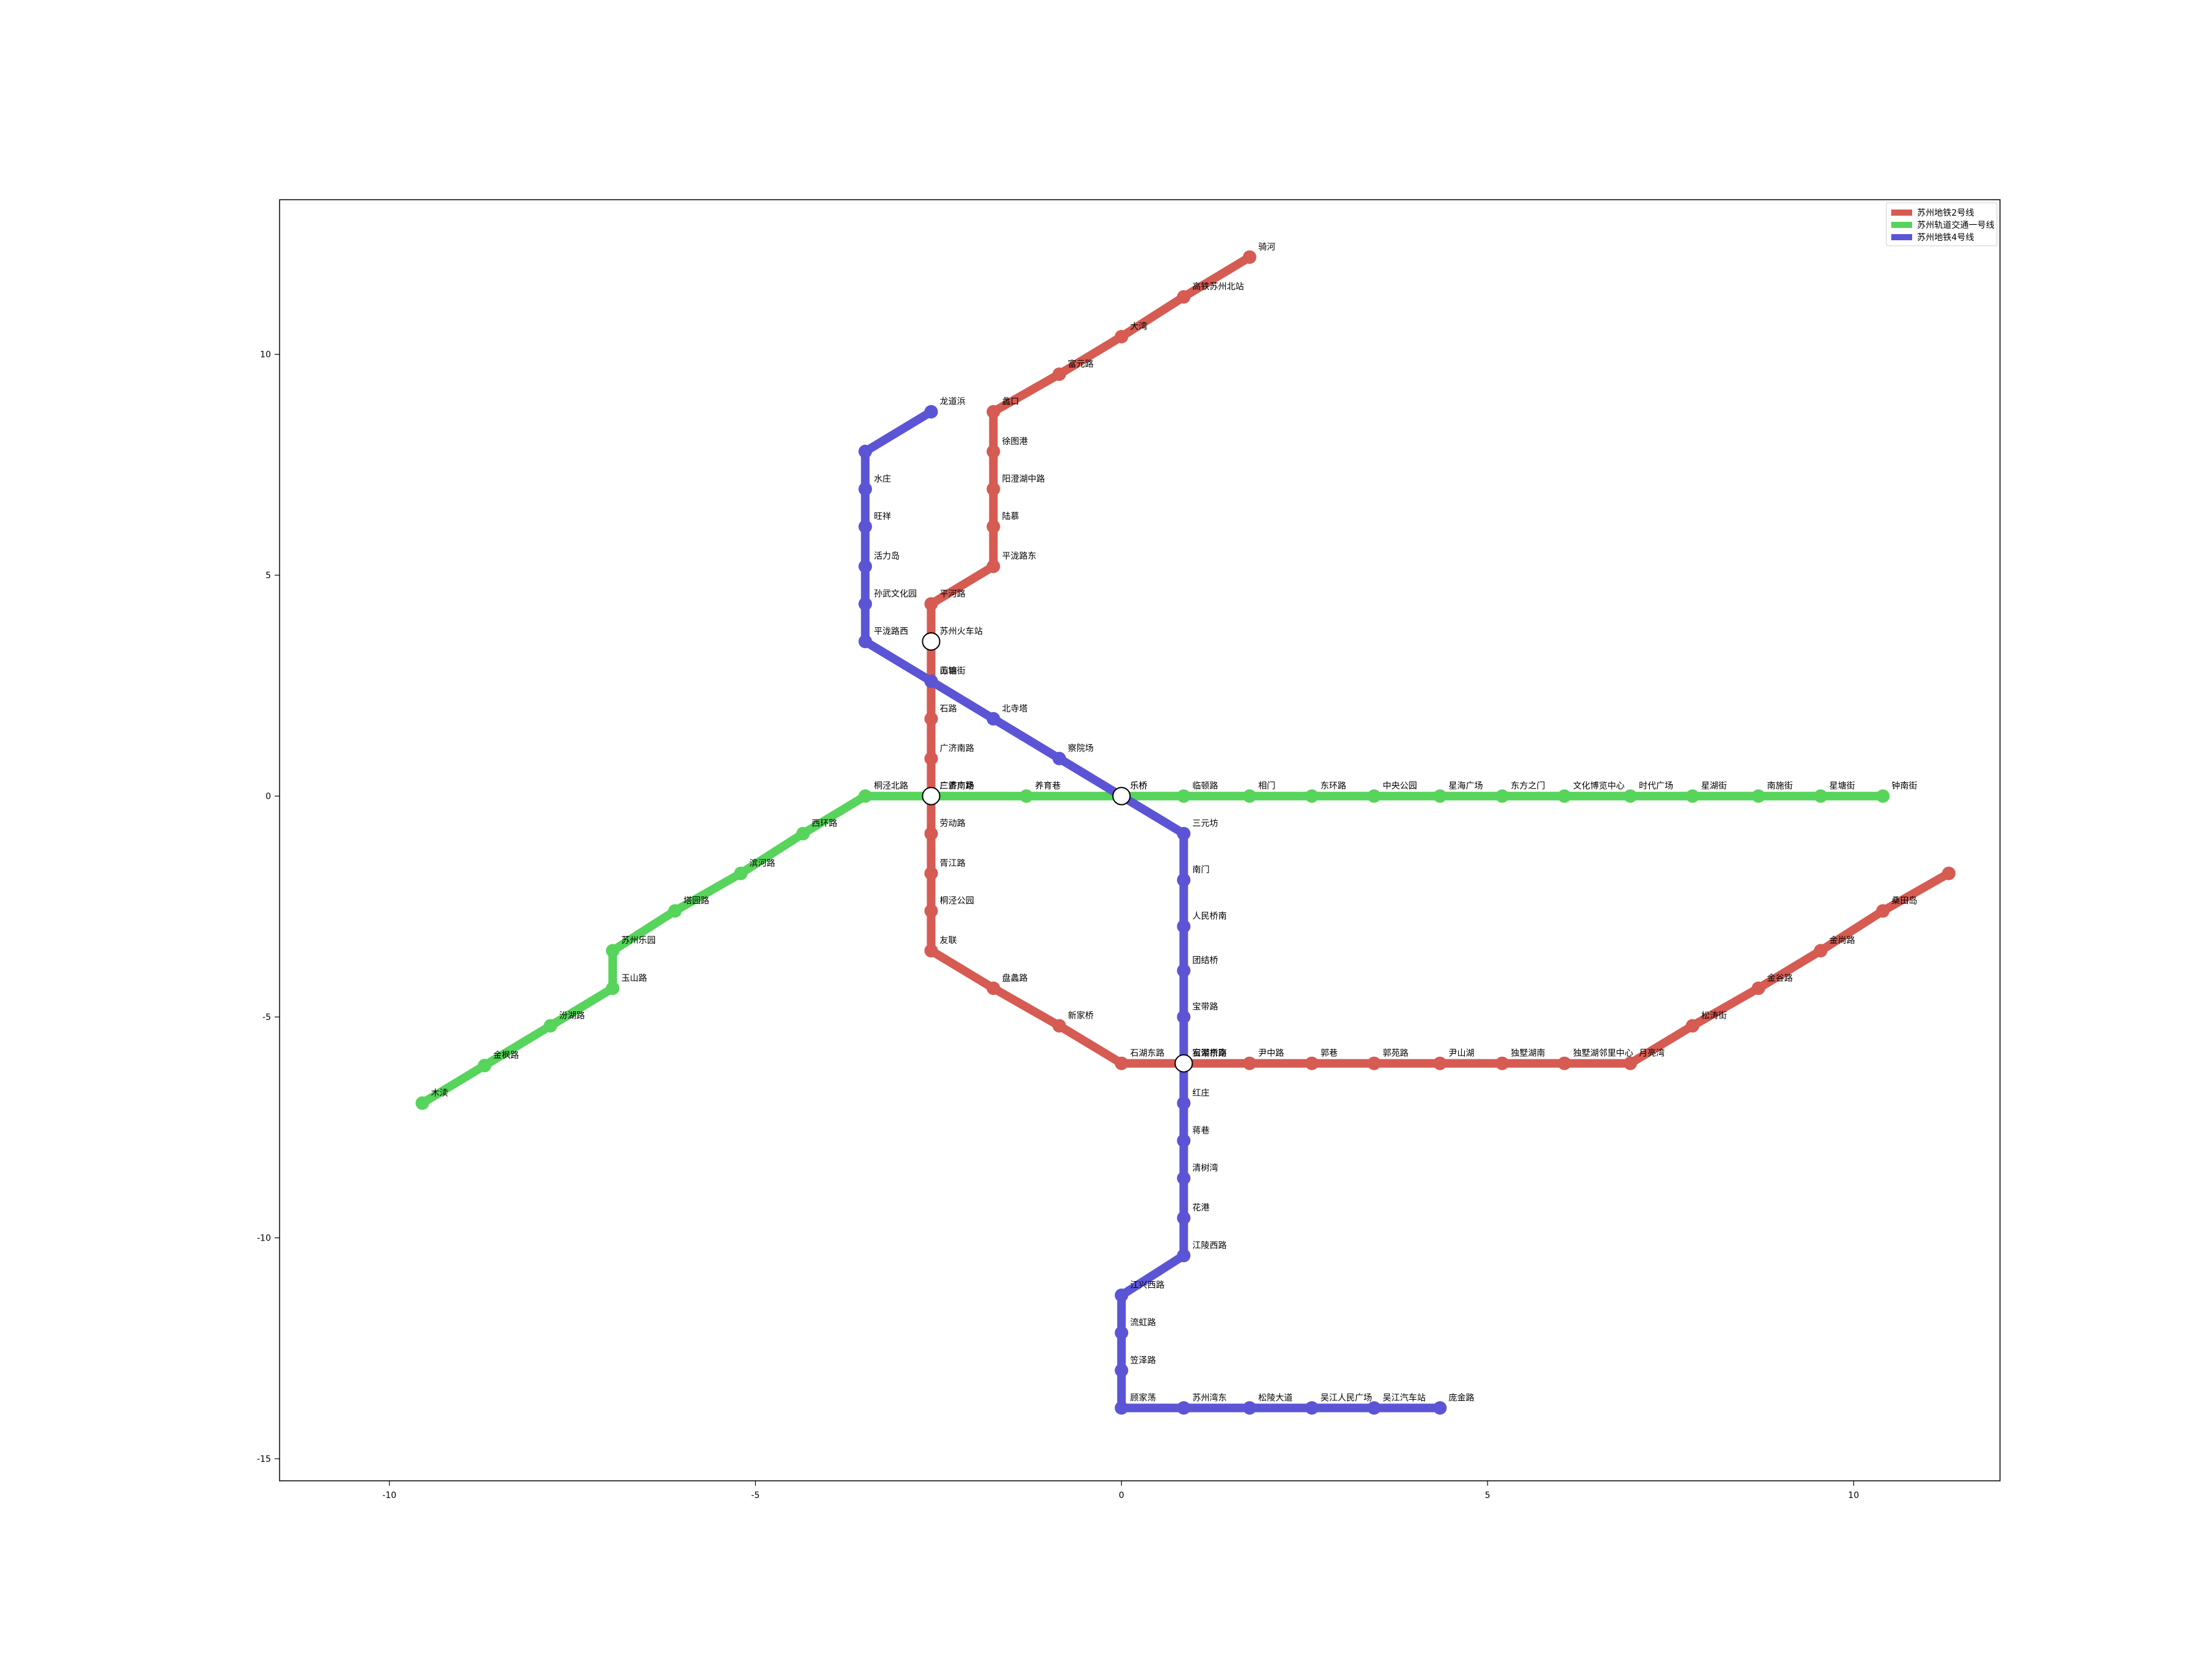 The height and width of the screenshot is (1659, 2212). What do you see at coordinates (1842, 786) in the screenshot?
I see `station-label: 星塘街` at bounding box center [1842, 786].